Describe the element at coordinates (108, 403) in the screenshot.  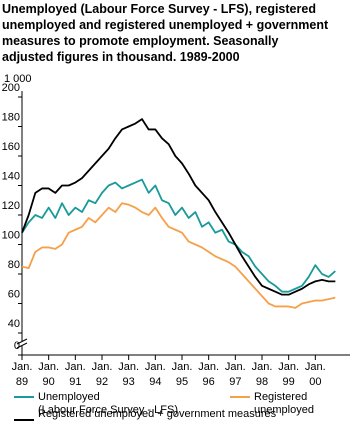
I see `legend-label: Unemployed (Labour Force Survey - LFS)` at that location.